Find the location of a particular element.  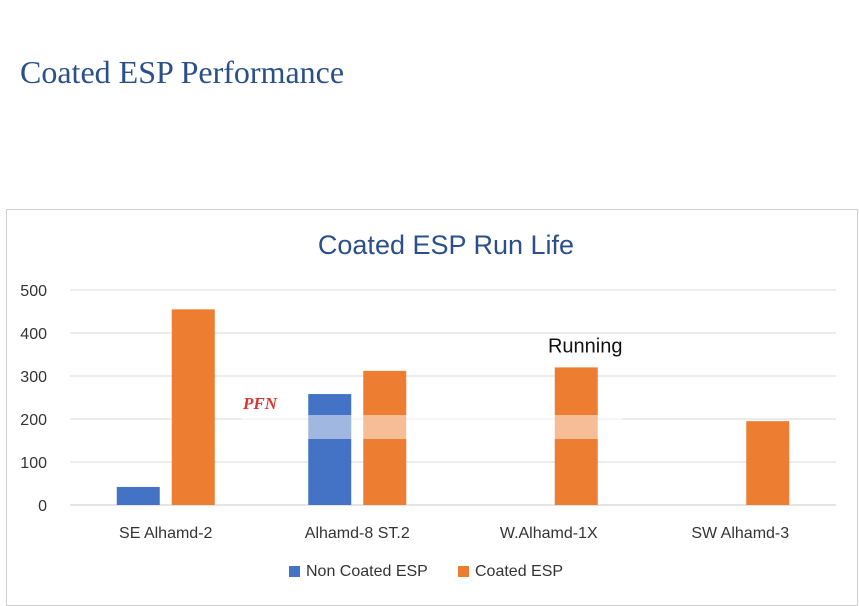

y-axis-ticks: 0 100 200 300 400 500 is located at coordinates (33, 399).